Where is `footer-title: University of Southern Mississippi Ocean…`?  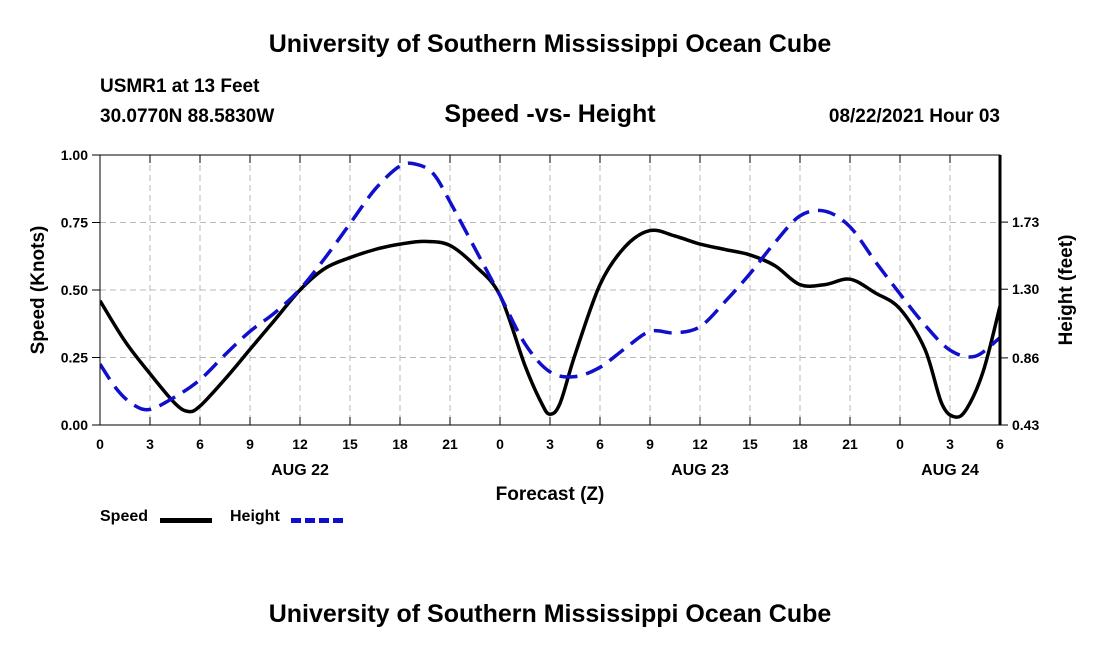
footer-title: University of Southern Mississippi Ocean… is located at coordinates (550, 614).